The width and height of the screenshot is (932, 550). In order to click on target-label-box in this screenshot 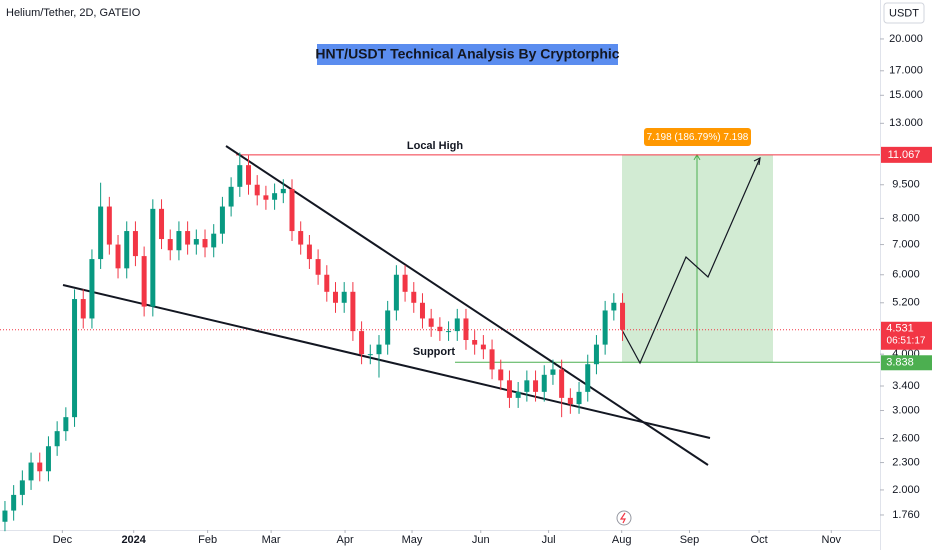, I will do `click(697, 137)`.